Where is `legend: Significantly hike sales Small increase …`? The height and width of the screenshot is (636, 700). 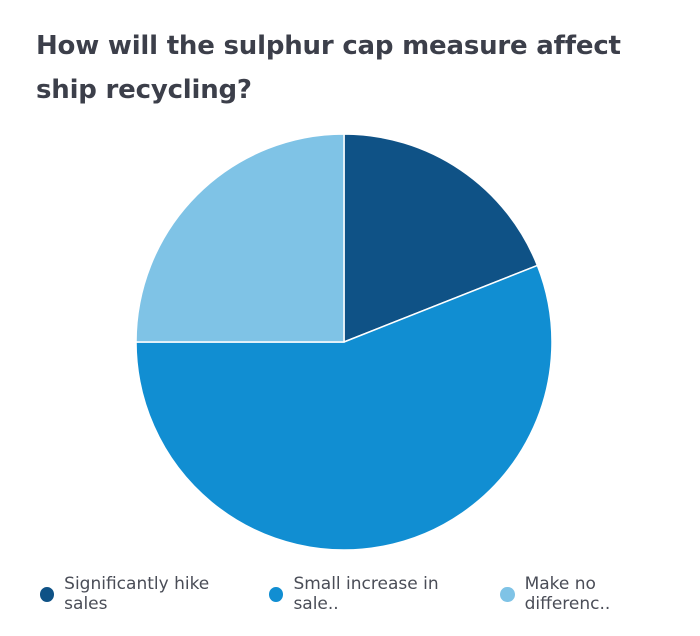 legend: Significantly hike sales Small increase … is located at coordinates (370, 594).